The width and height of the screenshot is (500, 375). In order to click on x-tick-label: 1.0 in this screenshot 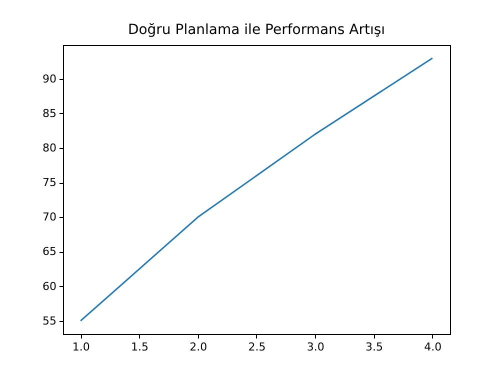, I will do `click(81, 347)`.